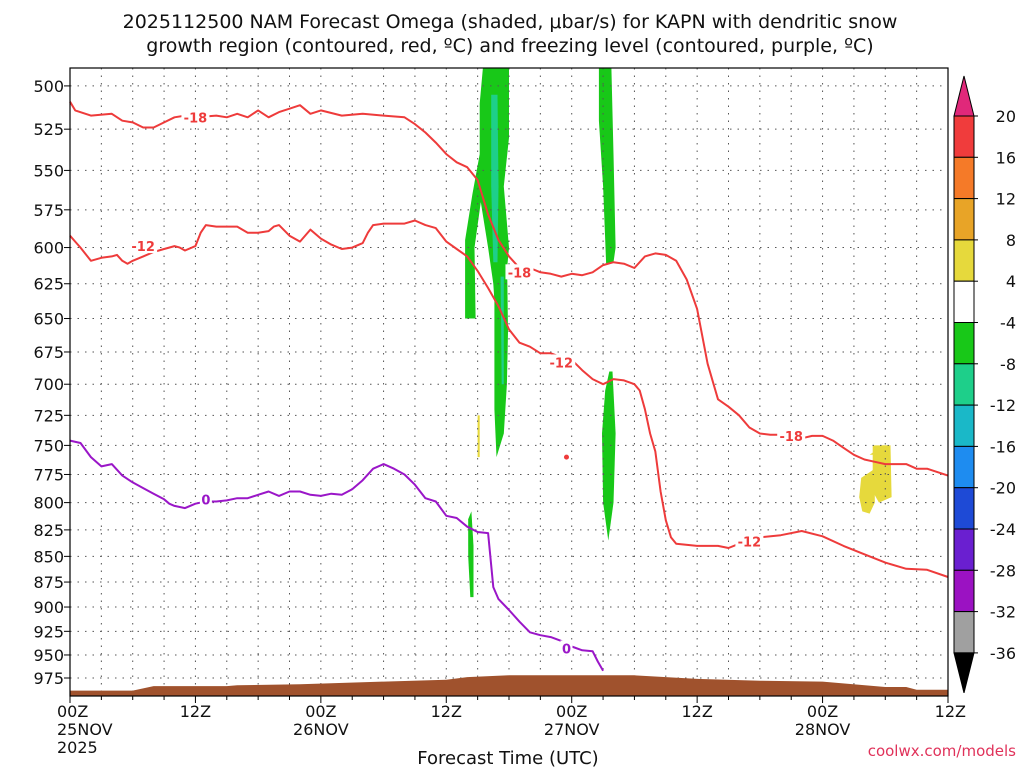 The image size is (1024, 768). I want to click on colorbar-label: -24, so click(1003, 529).